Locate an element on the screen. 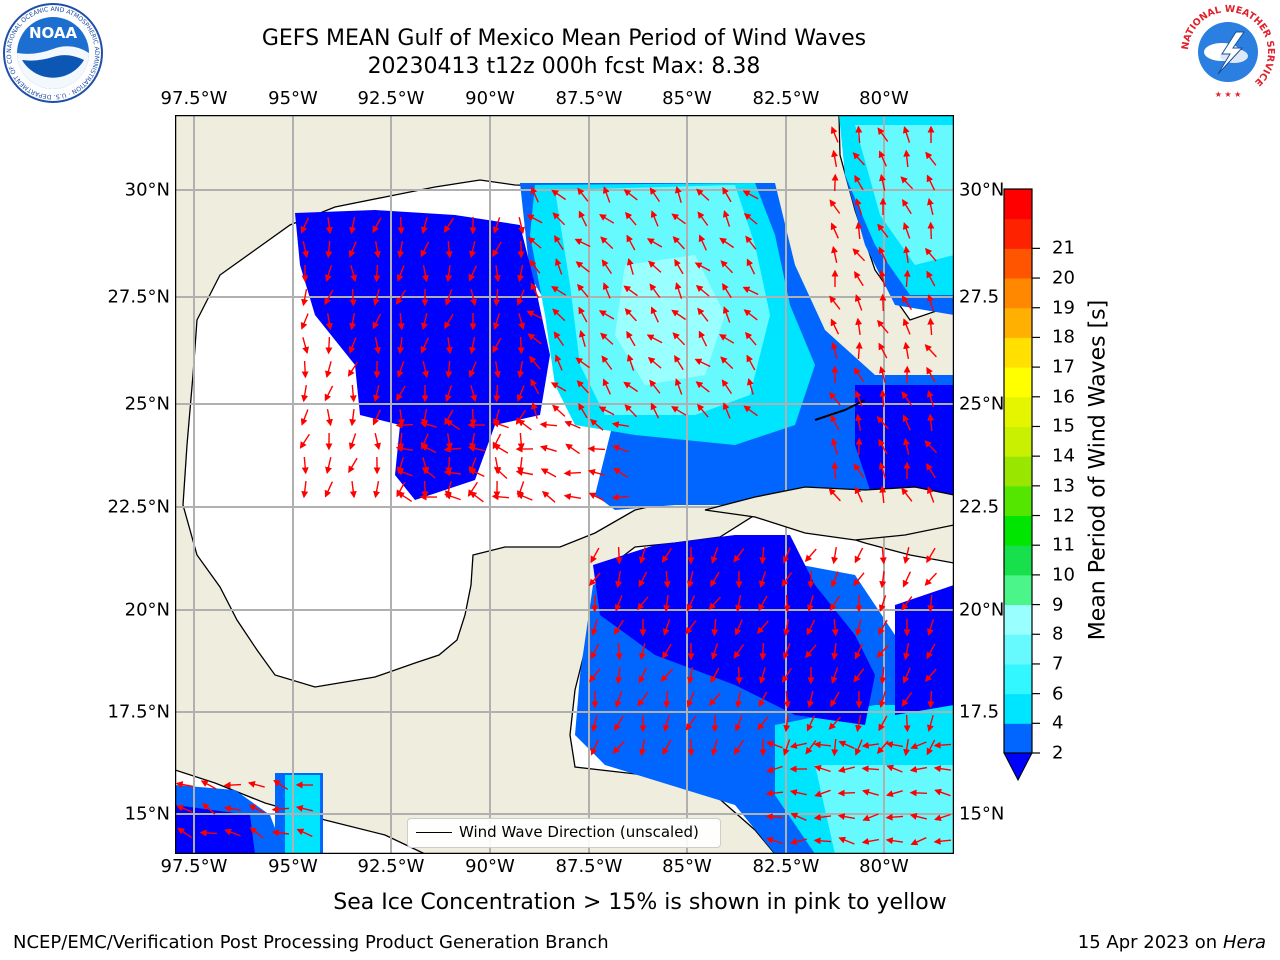  nws-logo-icon: NATIONAL WEATHER SERVICE ★ ★ ★ is located at coordinates (1228, 52).